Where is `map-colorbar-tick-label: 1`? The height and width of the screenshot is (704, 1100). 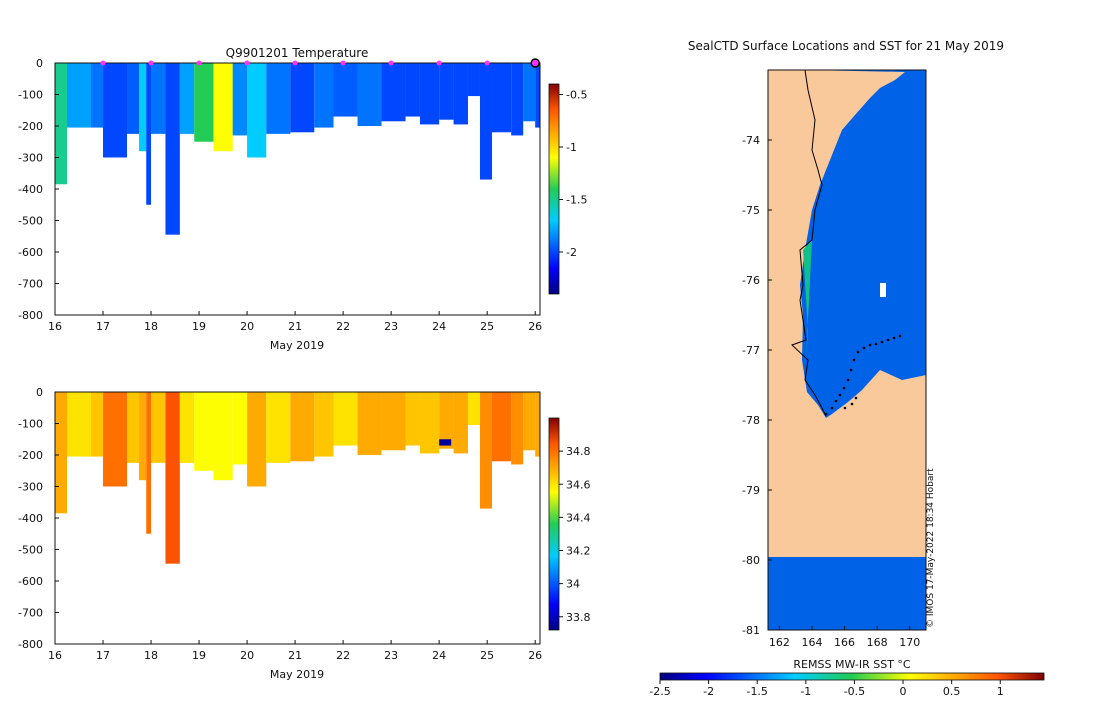
map-colorbar-tick-label: 1 is located at coordinates (1000, 691).